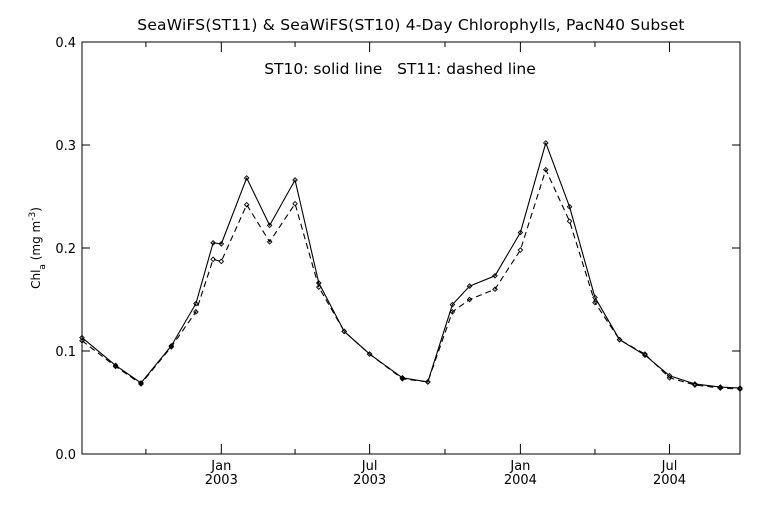 The width and height of the screenshot is (768, 512). What do you see at coordinates (43, 267) in the screenshot?
I see `y-axis-label-sub: a` at bounding box center [43, 267].